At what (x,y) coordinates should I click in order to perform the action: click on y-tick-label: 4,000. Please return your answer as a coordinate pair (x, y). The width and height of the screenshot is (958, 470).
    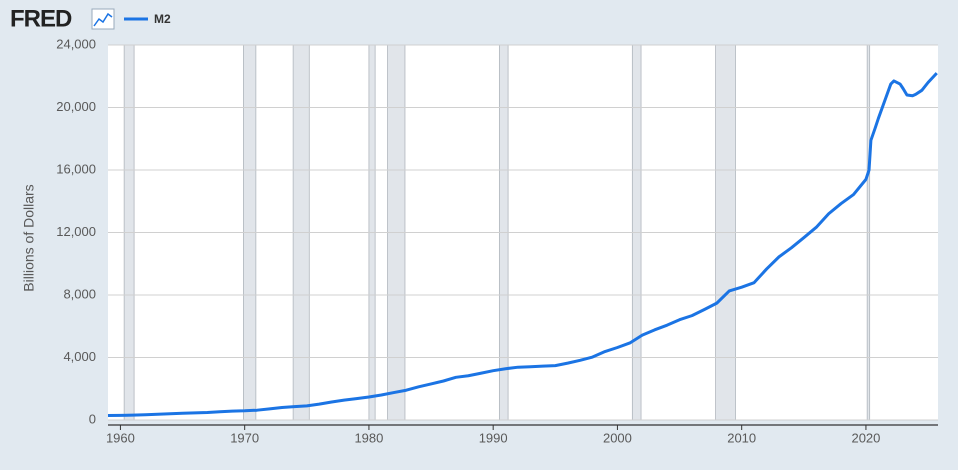
    Looking at the image, I should click on (79, 356).